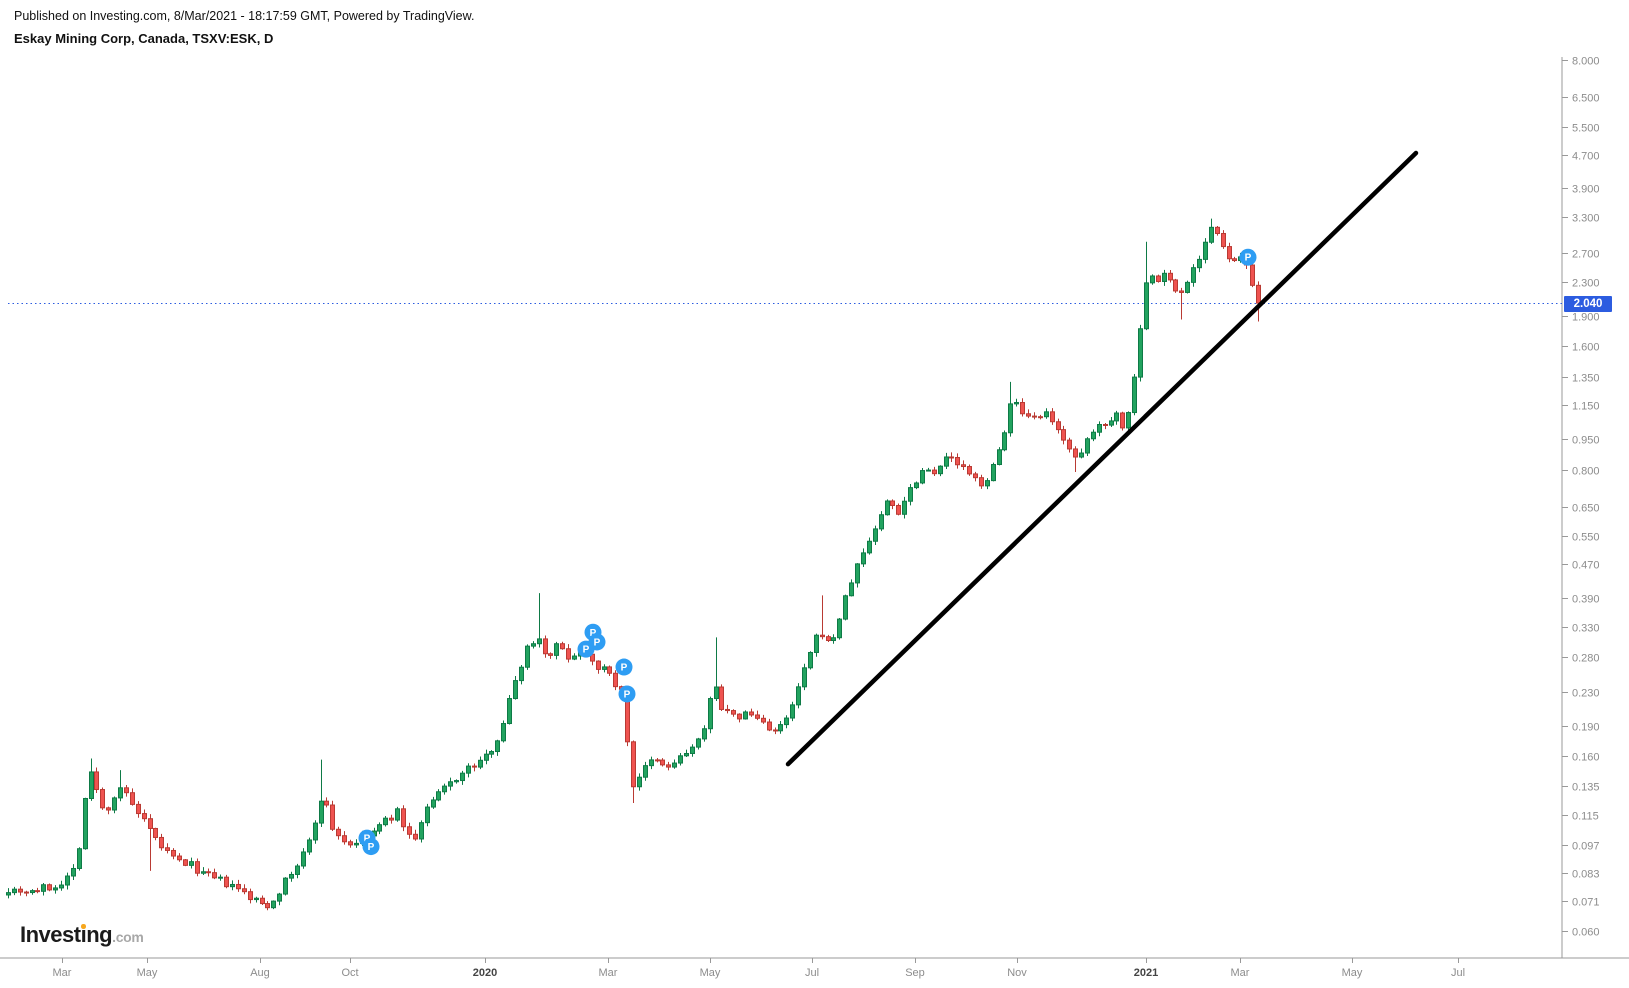  What do you see at coordinates (1586, 318) in the screenshot?
I see `svg-text: 1.900` at bounding box center [1586, 318].